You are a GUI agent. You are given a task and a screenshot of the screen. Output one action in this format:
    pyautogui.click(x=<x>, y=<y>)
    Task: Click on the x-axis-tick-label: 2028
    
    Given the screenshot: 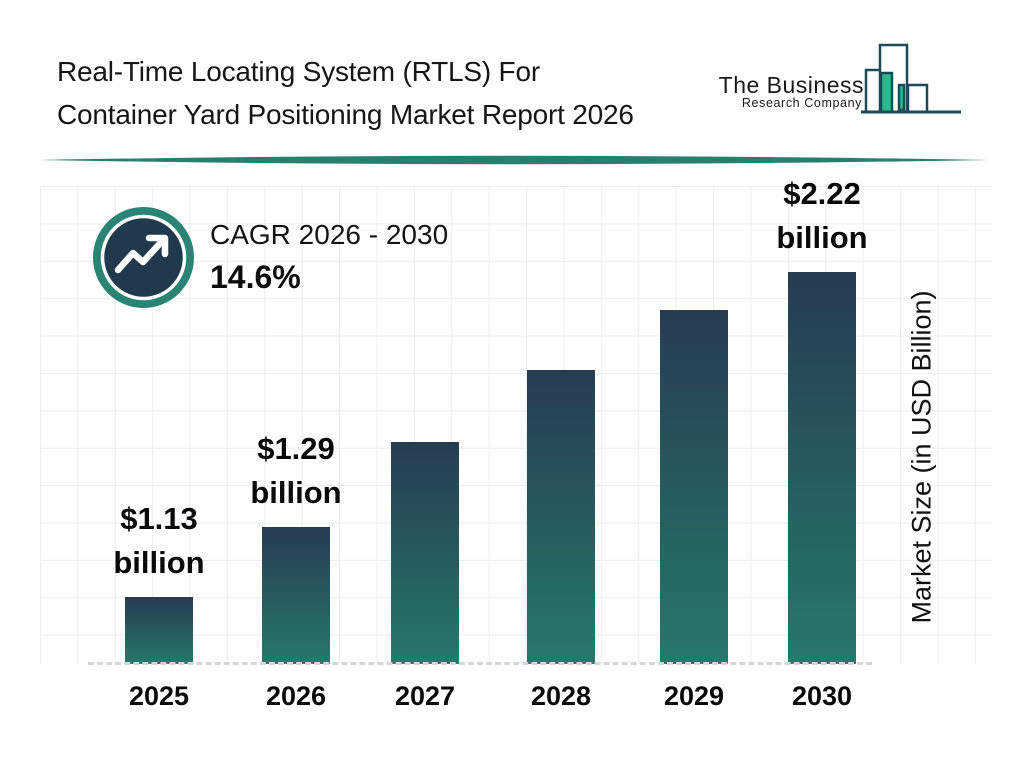 What is the action you would take?
    pyautogui.click(x=561, y=696)
    